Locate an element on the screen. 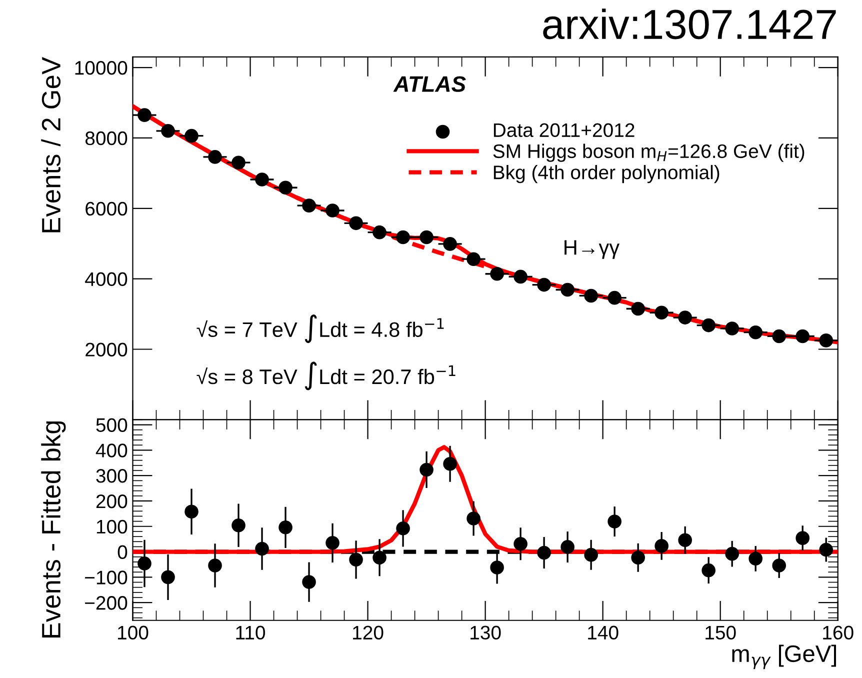  y-tick-label: 500 is located at coordinates (112, 425).